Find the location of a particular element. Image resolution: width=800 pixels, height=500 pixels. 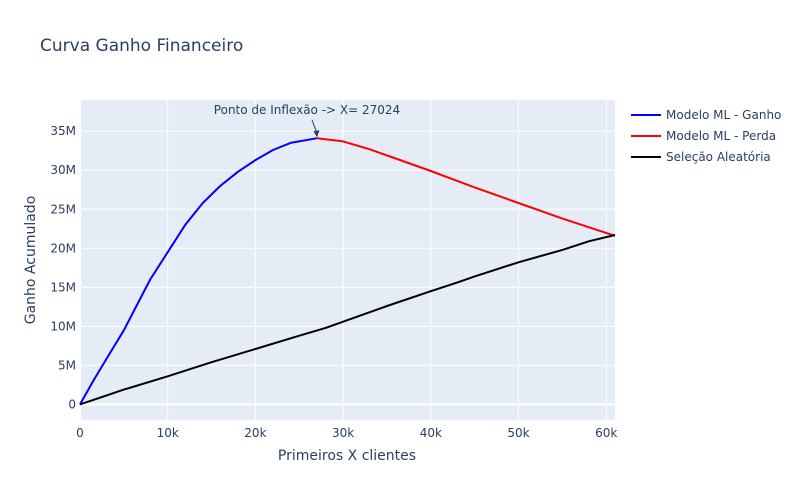

x-tick-label: 50k is located at coordinates (518, 433).